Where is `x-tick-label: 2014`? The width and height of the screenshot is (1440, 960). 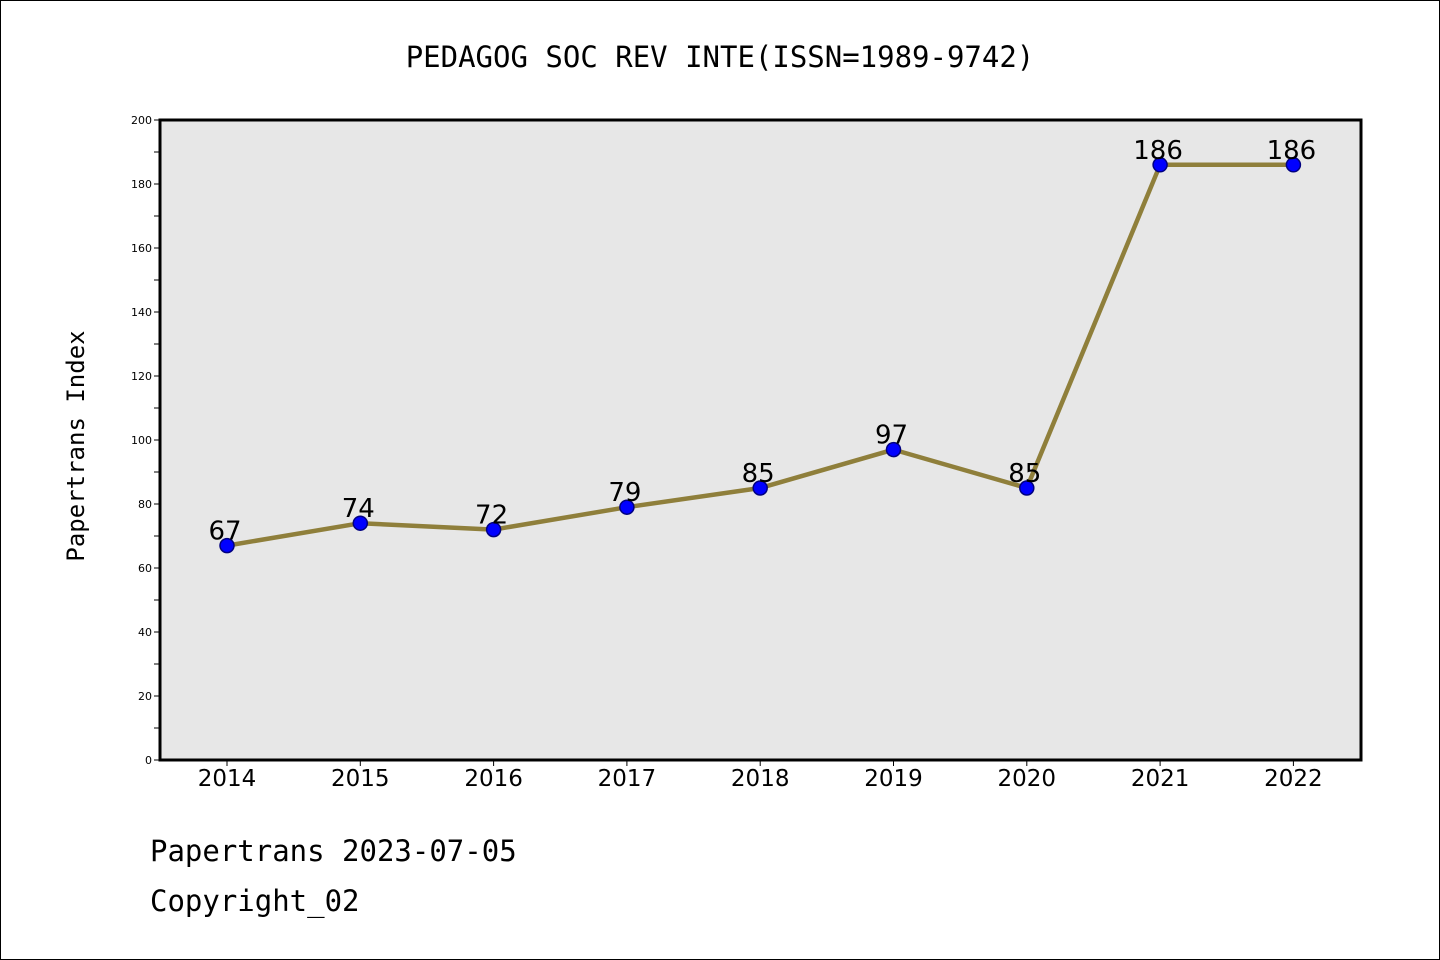 x-tick-label: 2014 is located at coordinates (227, 779).